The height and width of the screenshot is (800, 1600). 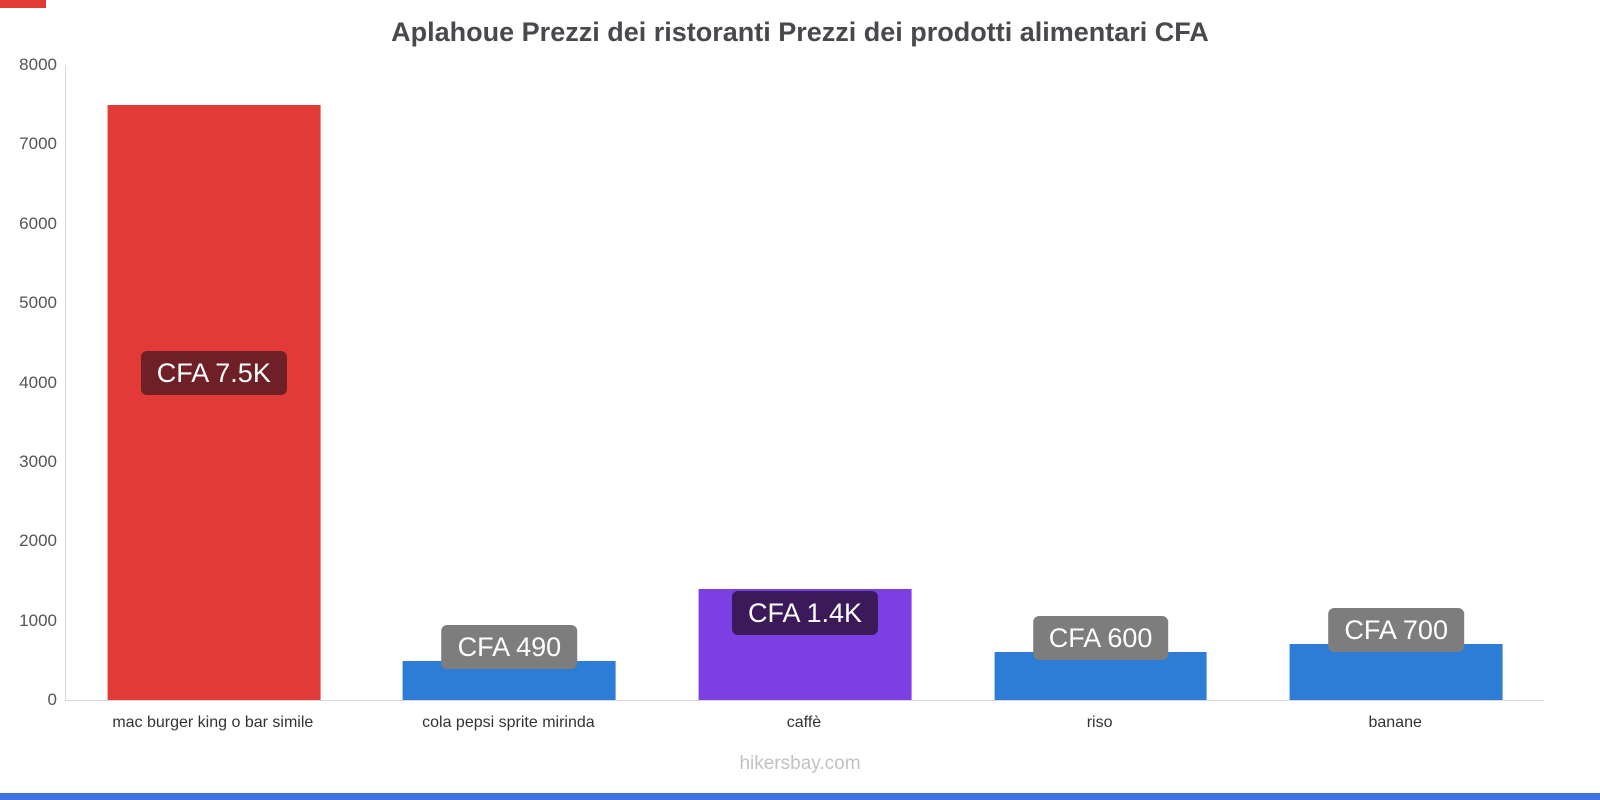 I want to click on bar-column: CFA 1.4K, so click(x=805, y=382).